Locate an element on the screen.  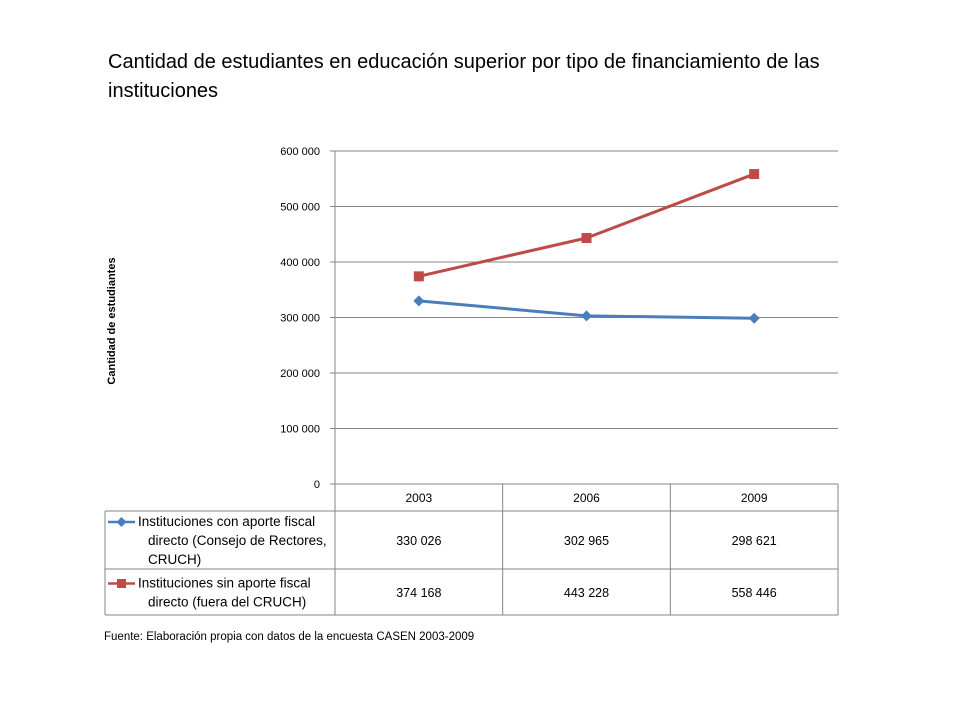
data-table-value: 302 965 is located at coordinates (586, 541).